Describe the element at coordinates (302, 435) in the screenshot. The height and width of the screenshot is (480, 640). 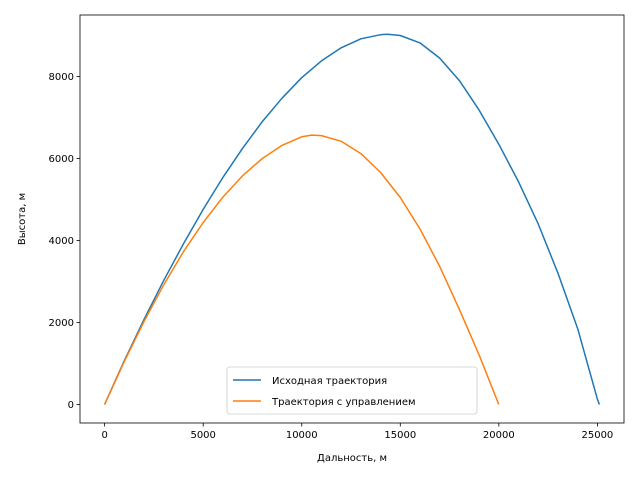
I see `x-tick-label: 10000` at that location.